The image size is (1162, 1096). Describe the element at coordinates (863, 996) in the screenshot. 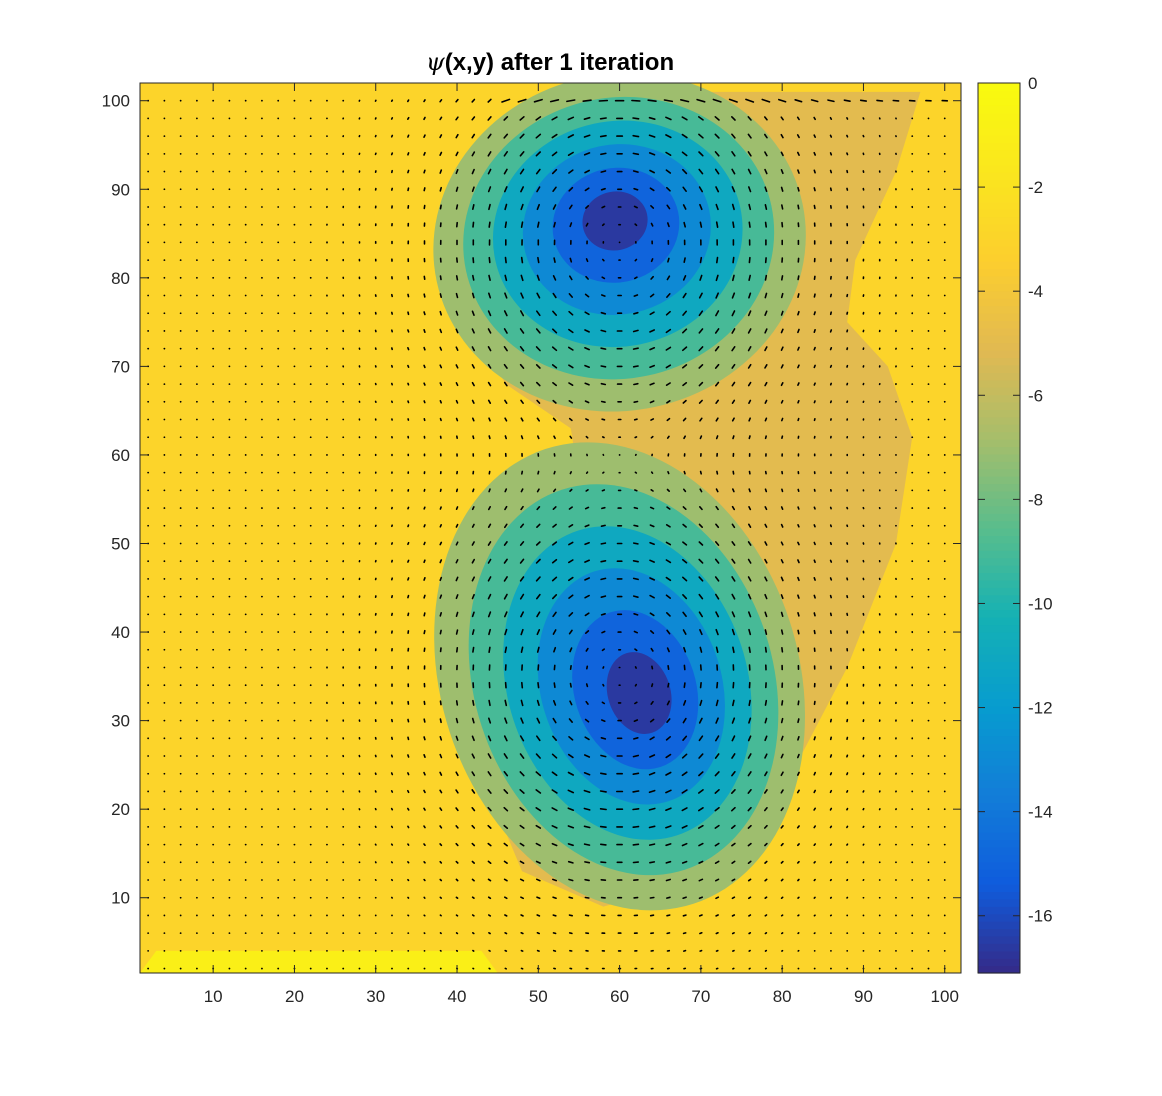

I see `x-tick-label: 90` at that location.